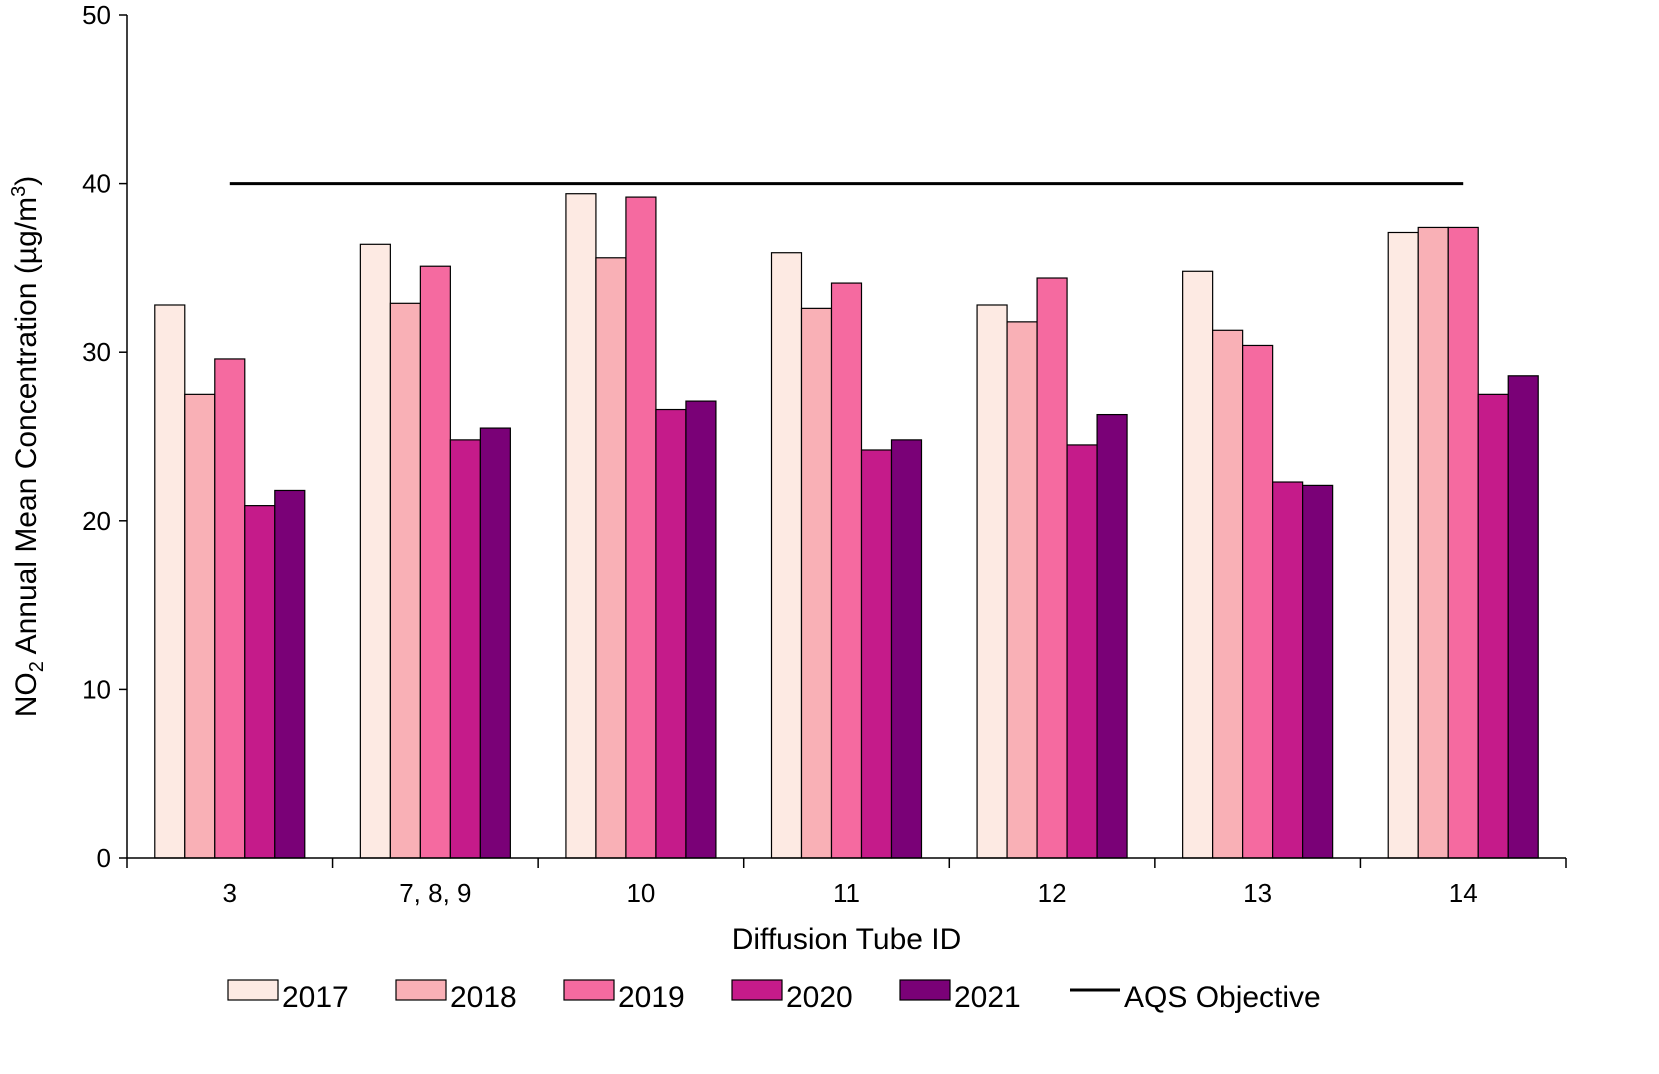 The height and width of the screenshot is (1074, 1659). Describe the element at coordinates (96, 15) in the screenshot. I see `y-tick-label: 50` at that location.